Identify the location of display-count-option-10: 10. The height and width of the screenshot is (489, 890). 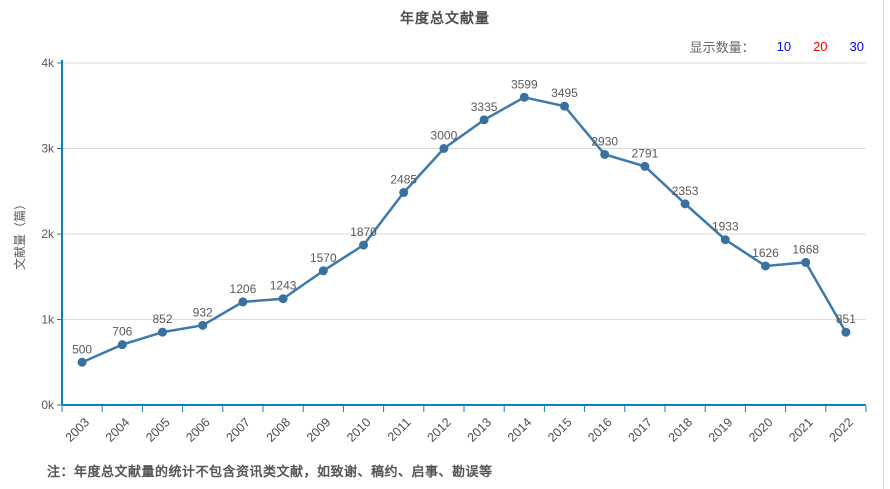
(784, 46).